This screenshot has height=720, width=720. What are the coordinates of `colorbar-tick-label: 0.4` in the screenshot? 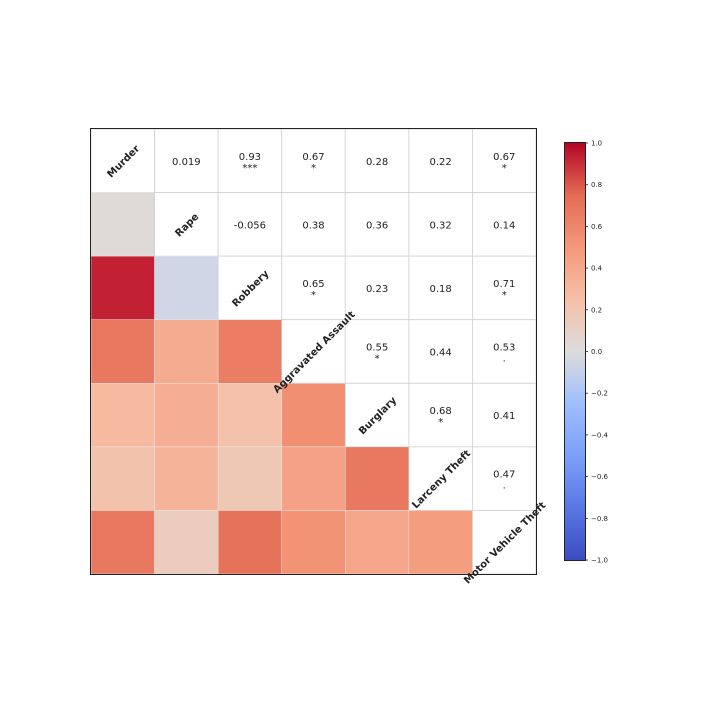 It's located at (597, 269).